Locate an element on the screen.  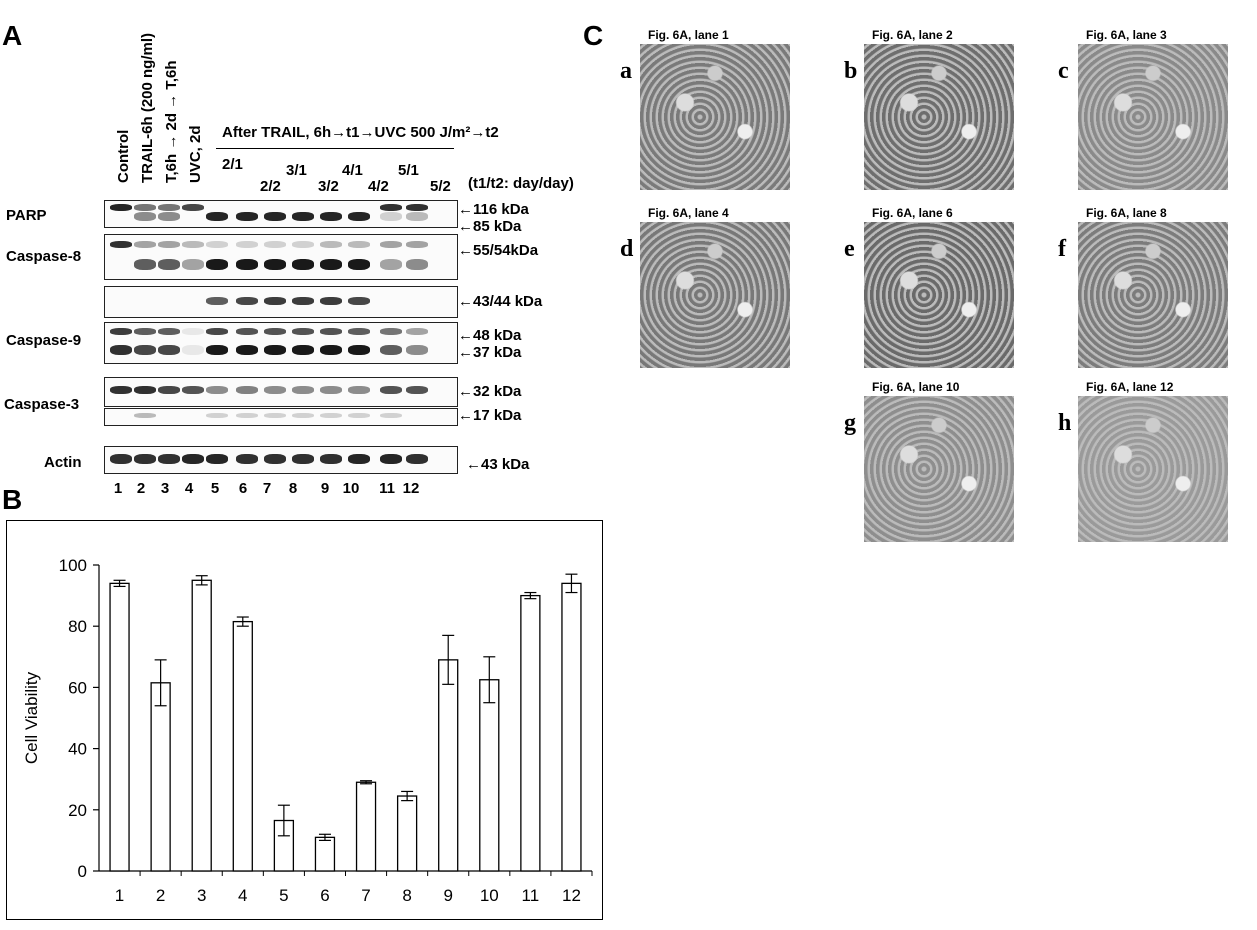
marker-55-label: 55/54kDa is located at coordinates (506, 250).